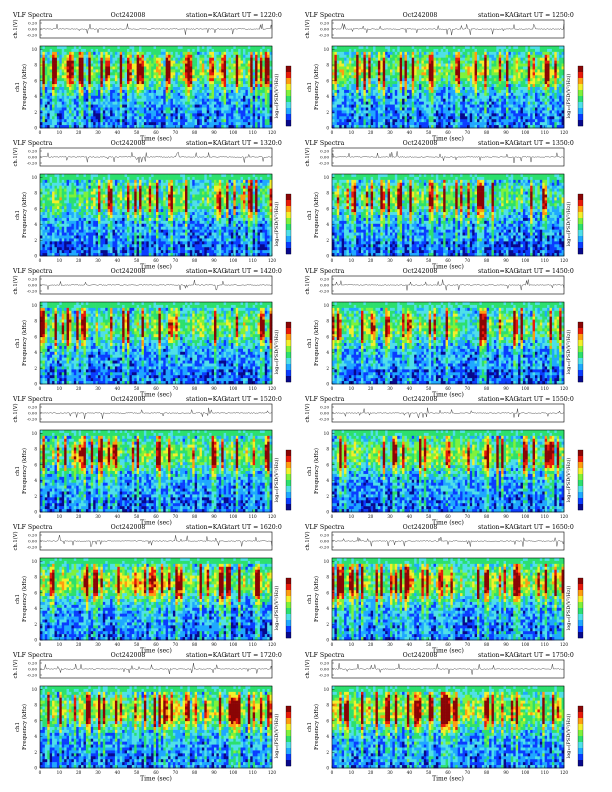  I want to click on colorbar-label: log₁₀(PSD(V²/Hz)), so click(276, 96).